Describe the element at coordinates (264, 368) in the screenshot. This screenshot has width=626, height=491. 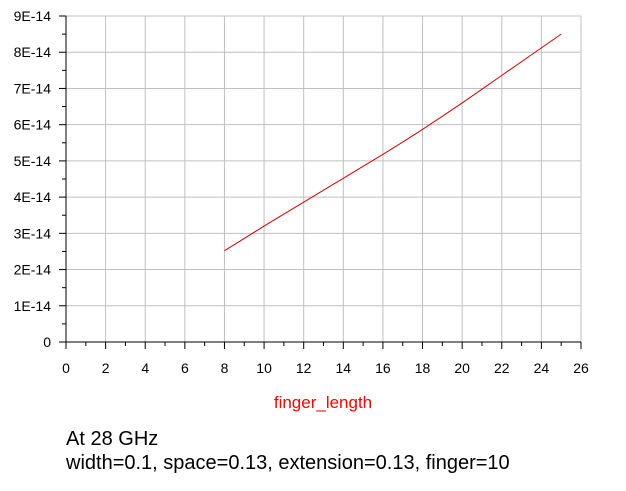
I see `x-tick-label: 10` at that location.